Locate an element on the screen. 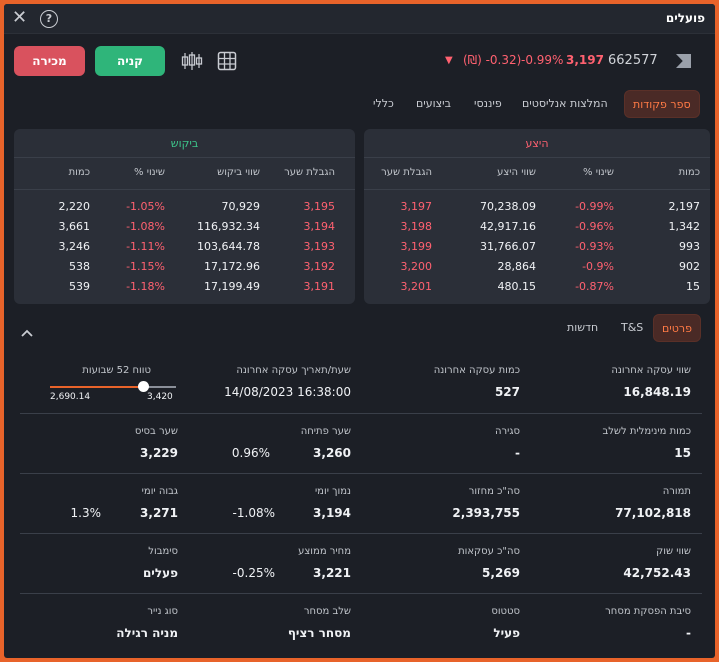 The width and height of the screenshot is (719, 662). tab-financial: פיננסי is located at coordinates (488, 103).